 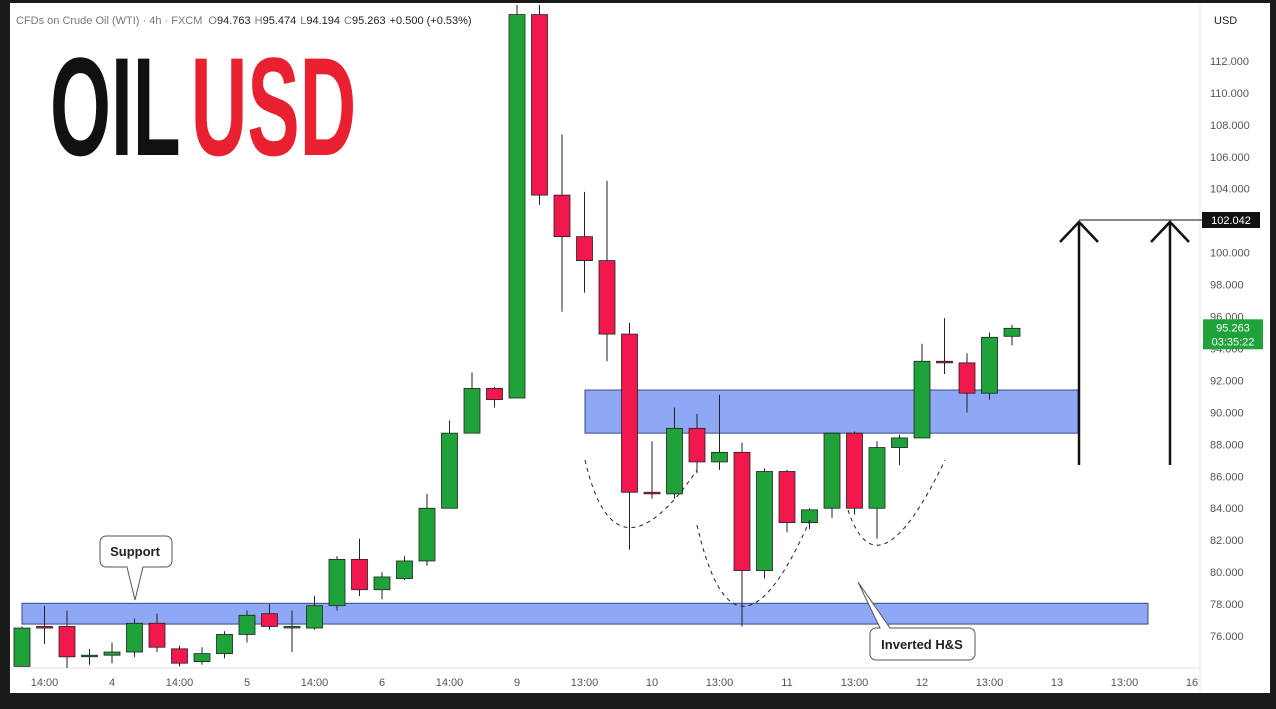 I want to click on y-tick-label: 104.000, so click(x=1230, y=190).